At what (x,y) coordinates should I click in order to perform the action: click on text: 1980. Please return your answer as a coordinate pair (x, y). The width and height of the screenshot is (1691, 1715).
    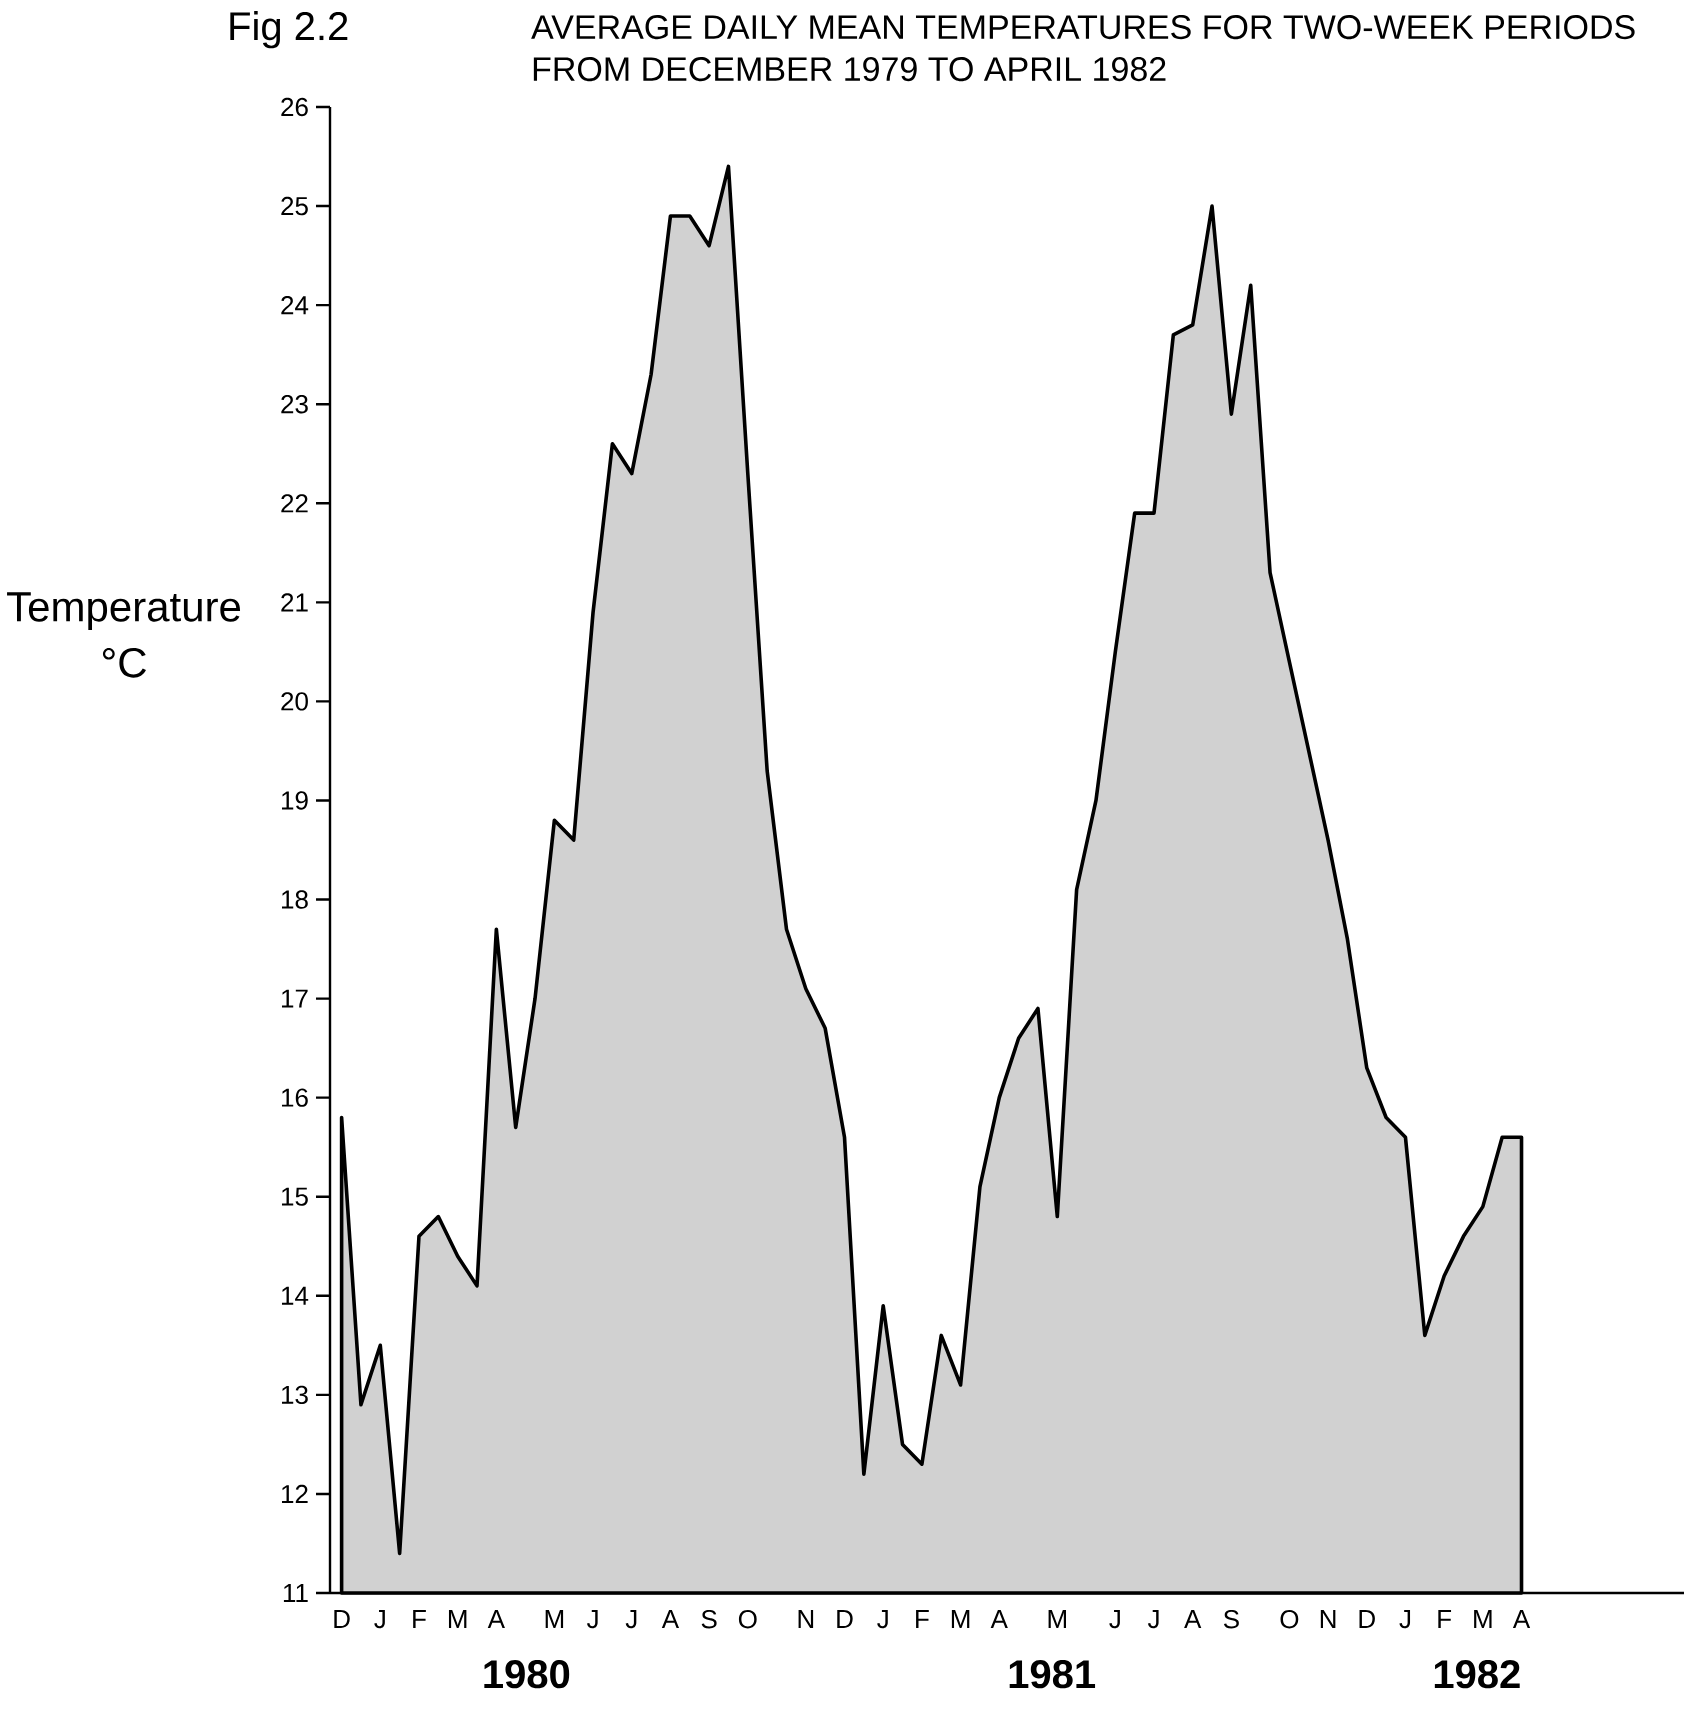
    Looking at the image, I should click on (527, 1674).